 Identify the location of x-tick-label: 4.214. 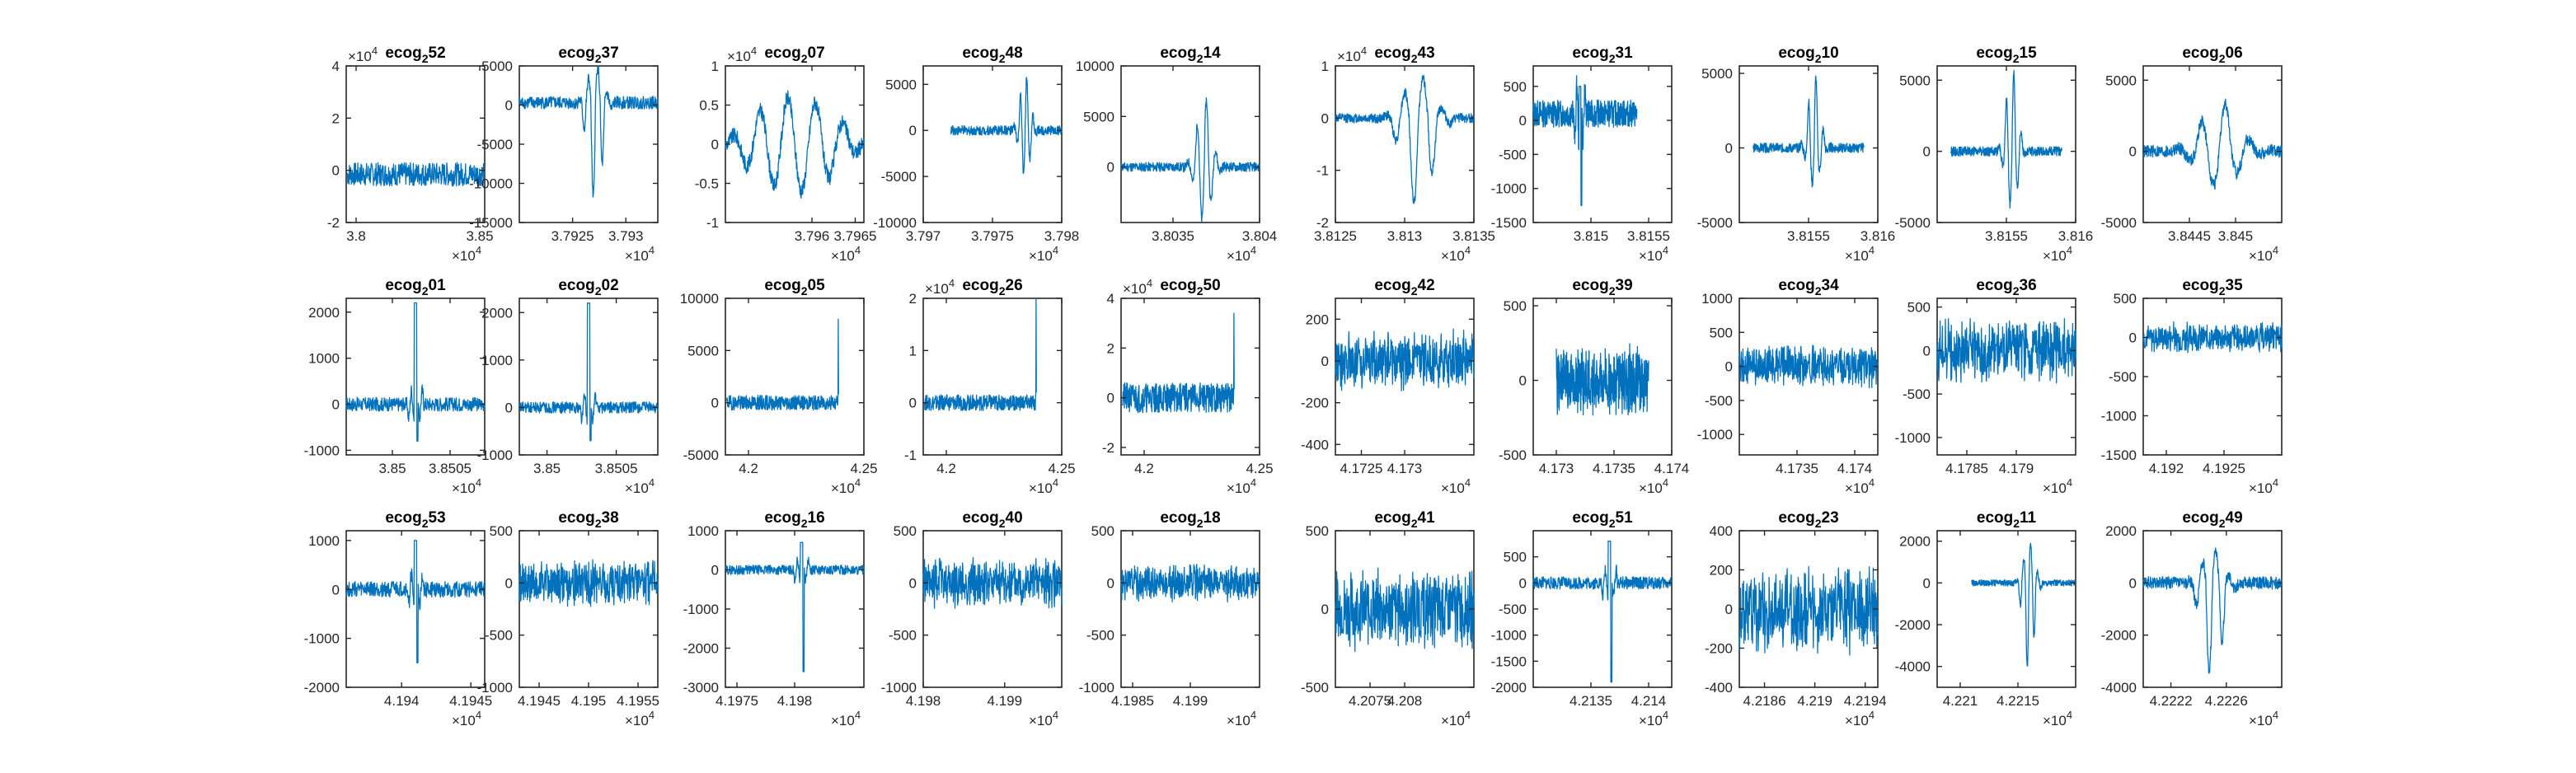
(1649, 701).